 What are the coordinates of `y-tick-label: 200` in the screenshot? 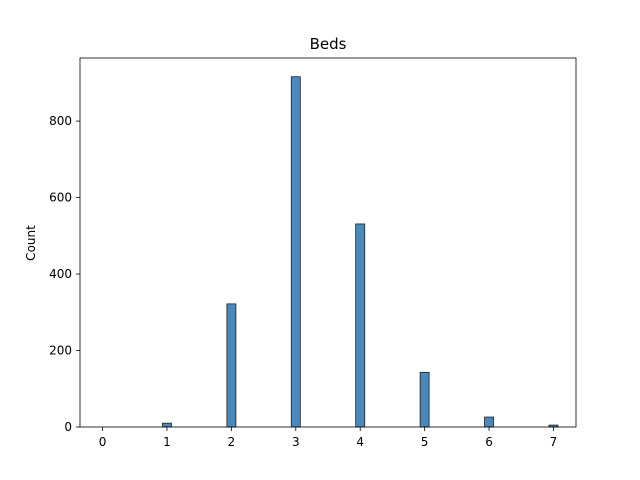 It's located at (60, 351).